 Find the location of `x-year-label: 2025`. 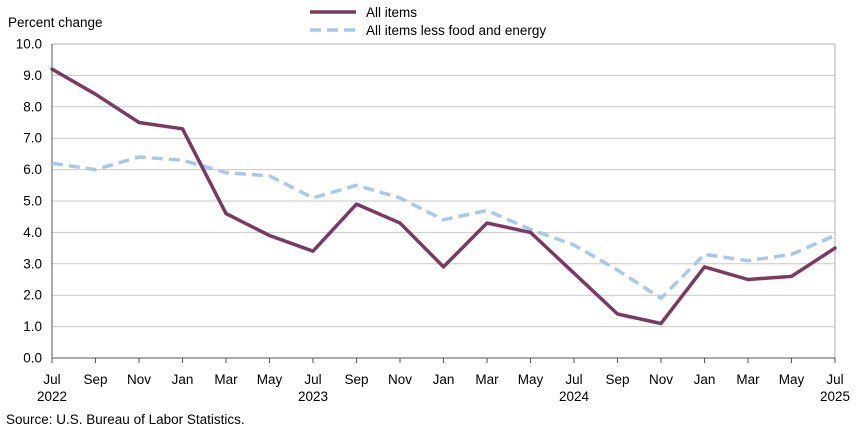

x-year-label: 2025 is located at coordinates (835, 396).